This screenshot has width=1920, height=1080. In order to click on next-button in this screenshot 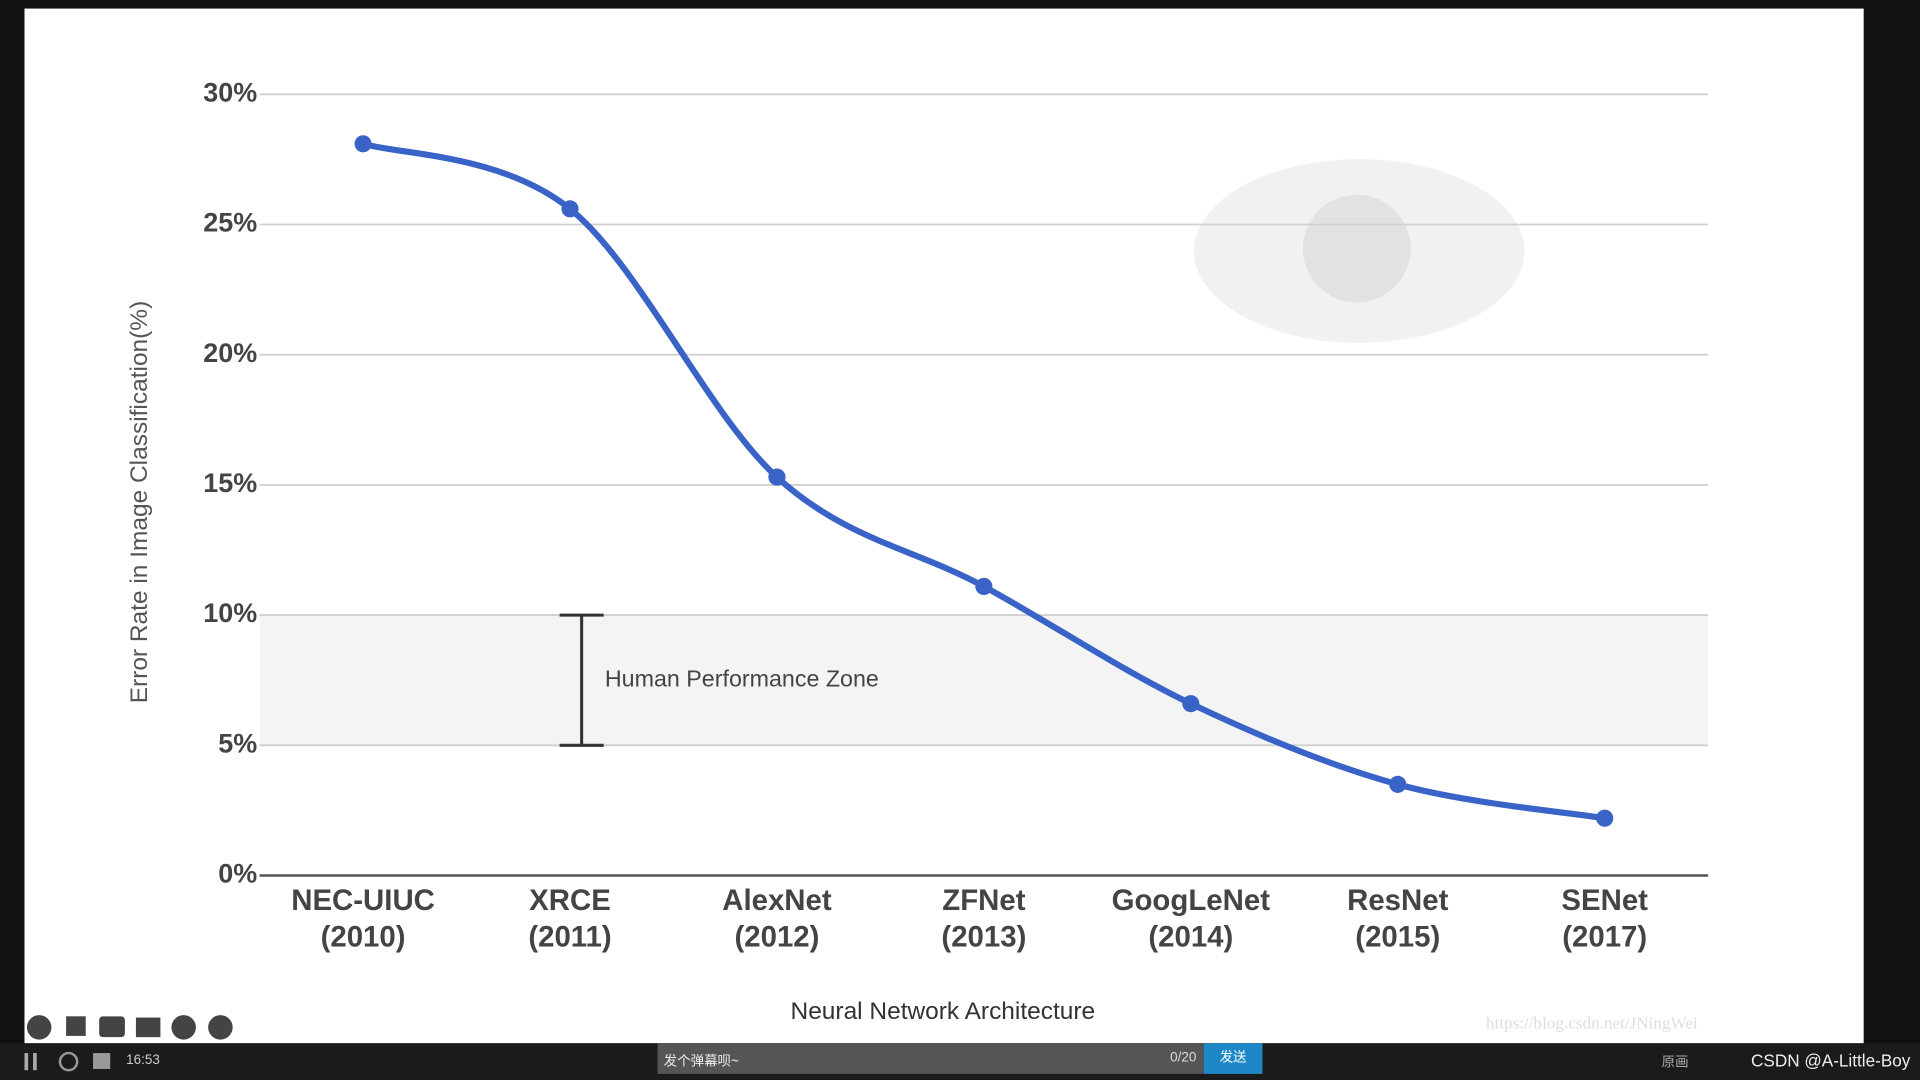, I will do `click(220, 1027)`.